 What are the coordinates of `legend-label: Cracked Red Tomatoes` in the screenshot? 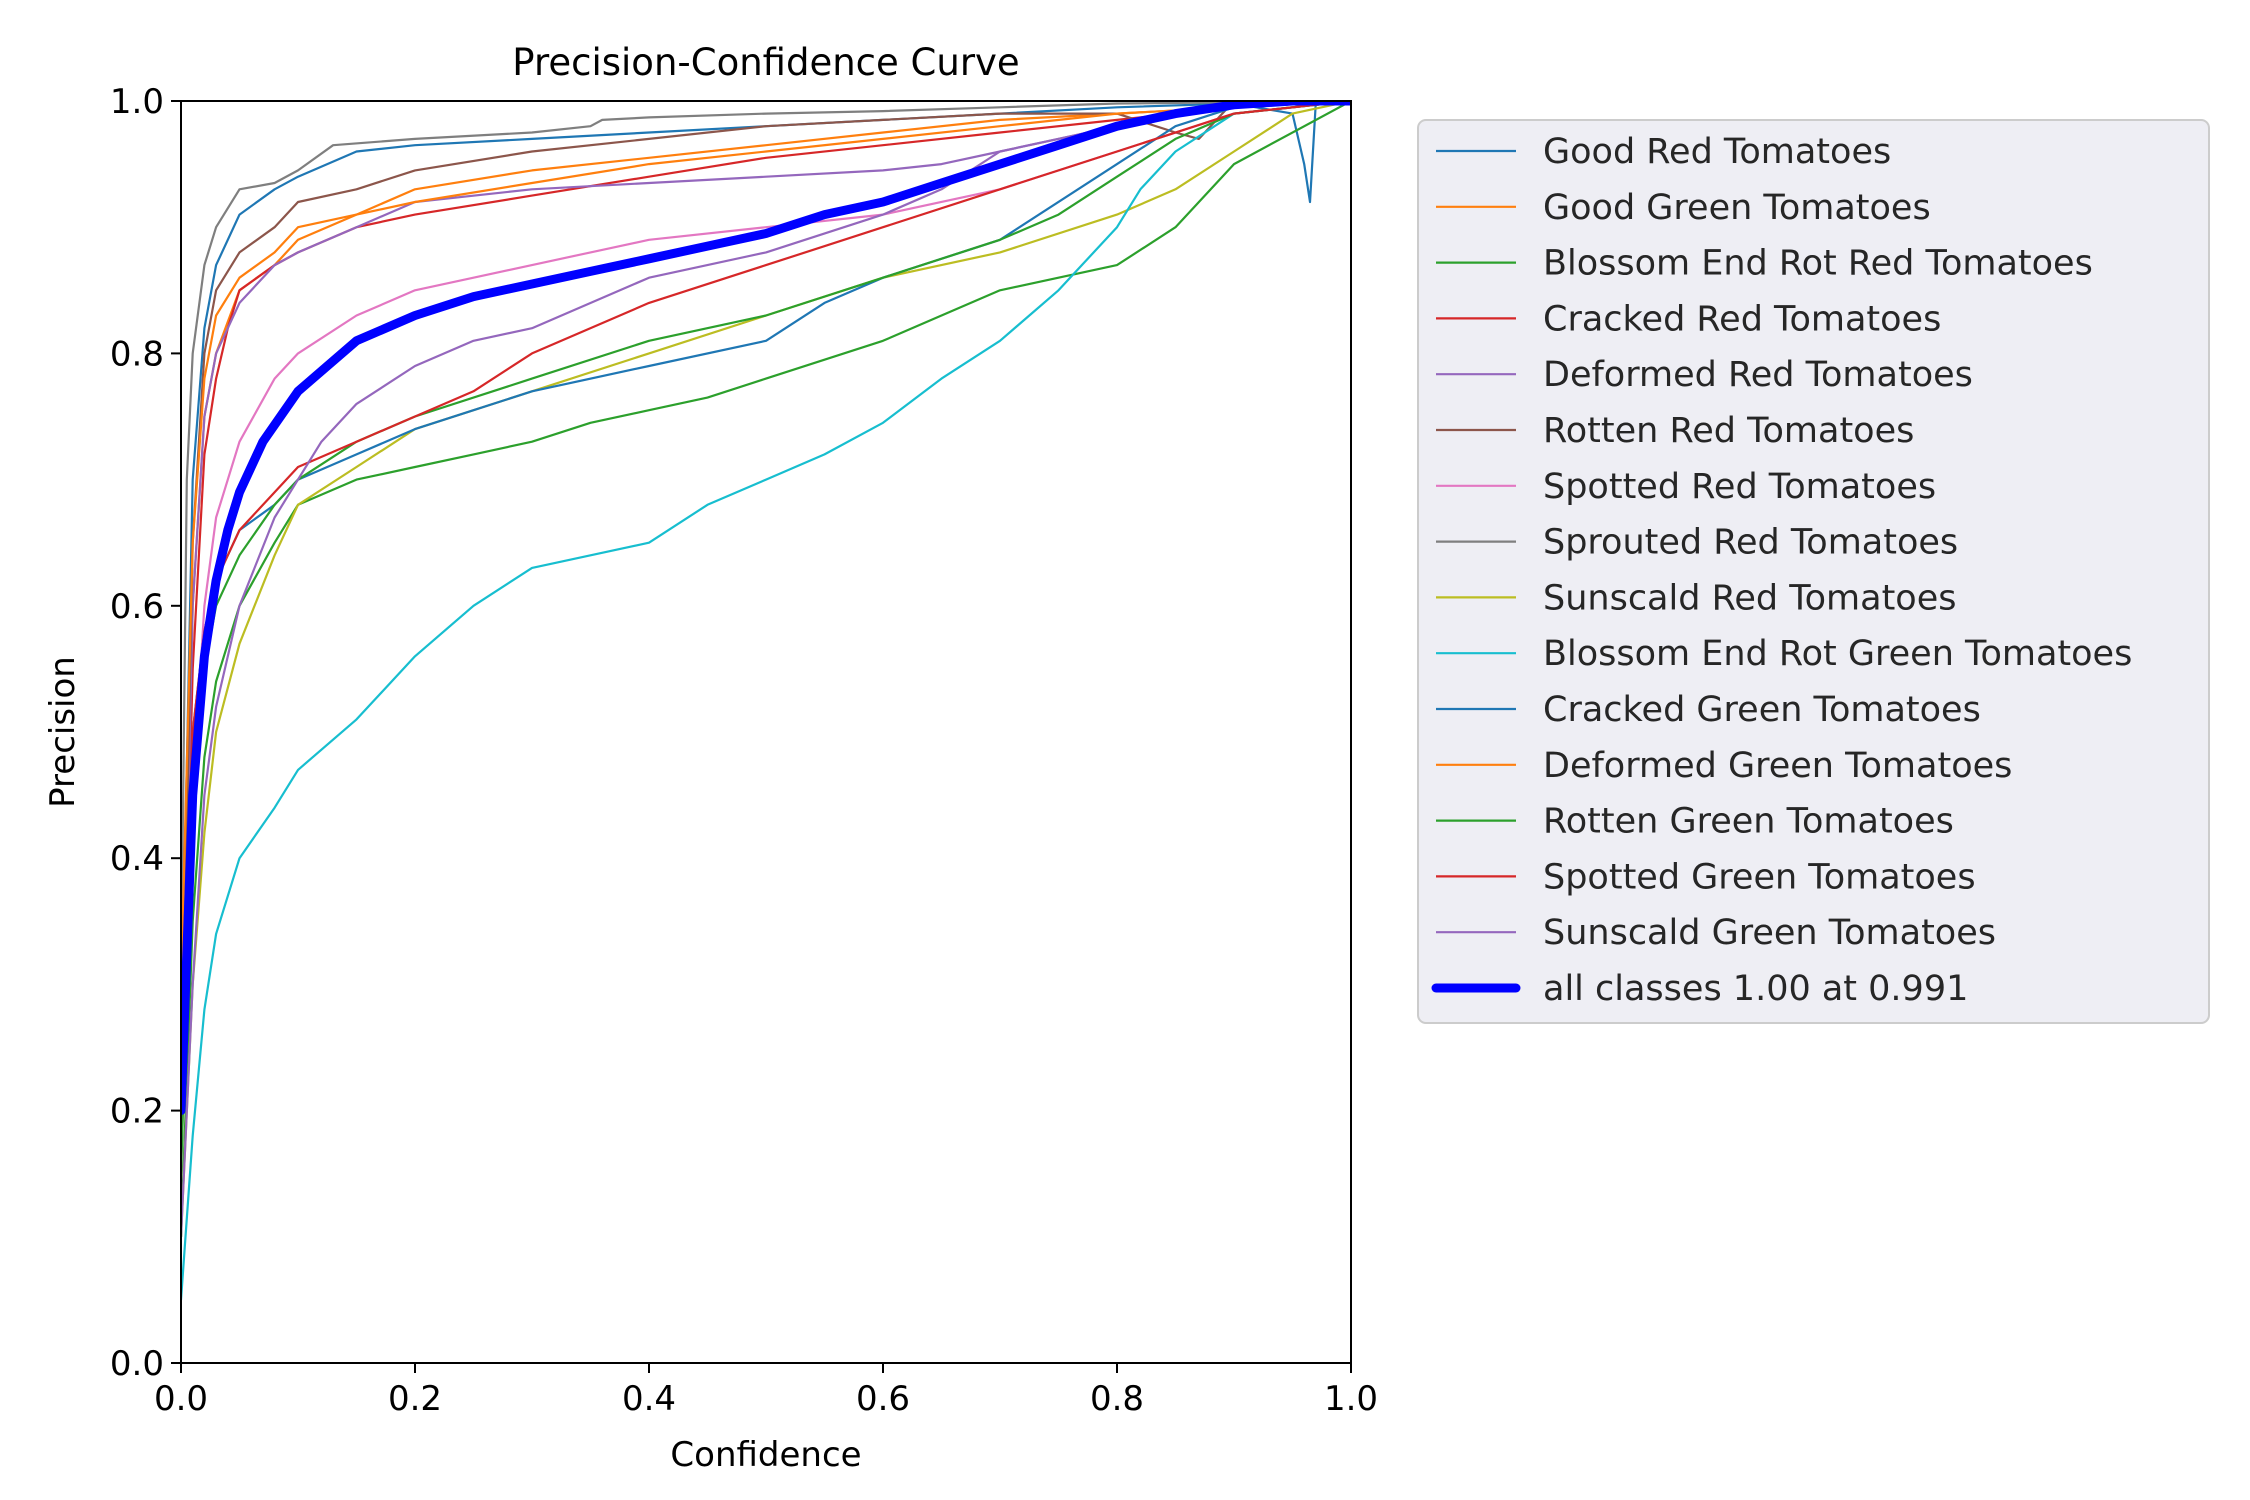 It's located at (1742, 319).